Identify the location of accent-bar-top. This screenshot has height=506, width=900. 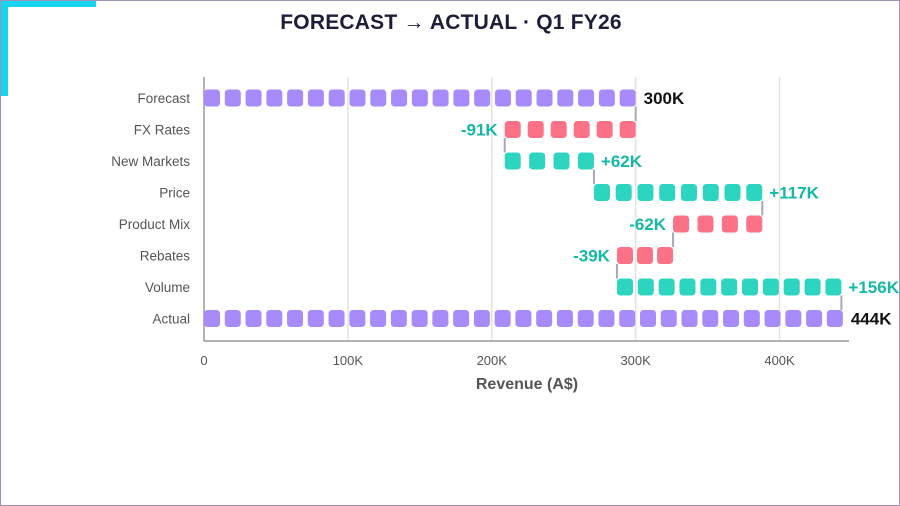
(48, 4).